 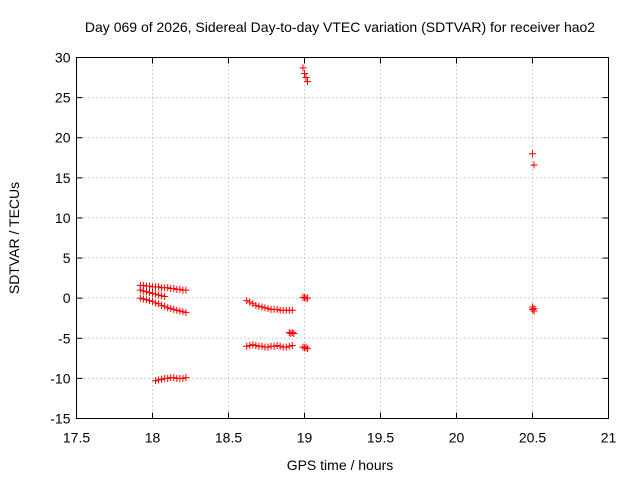 What do you see at coordinates (67, 258) in the screenshot?
I see `y-tick-label: 5` at bounding box center [67, 258].